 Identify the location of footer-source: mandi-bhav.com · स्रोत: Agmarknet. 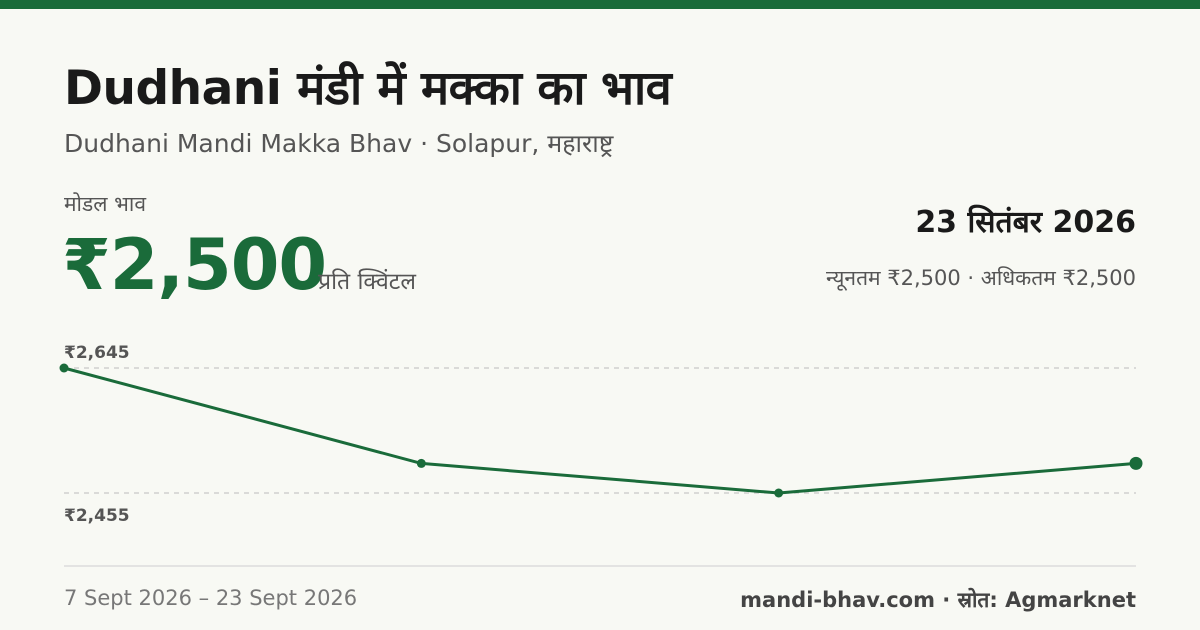
(938, 600).